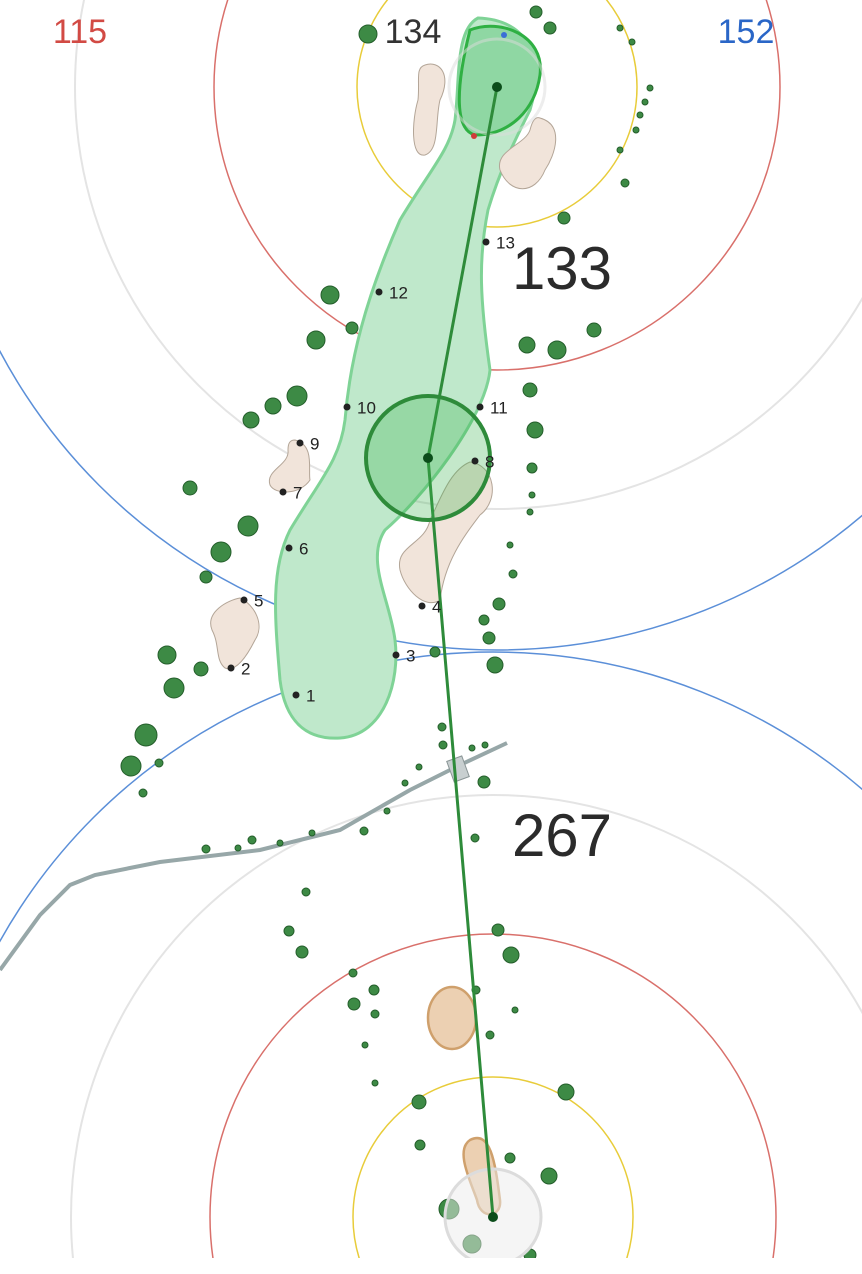 Image resolution: width=862 pixels, height=1274 pixels. What do you see at coordinates (499, 80) in the screenshot?
I see `green` at bounding box center [499, 80].